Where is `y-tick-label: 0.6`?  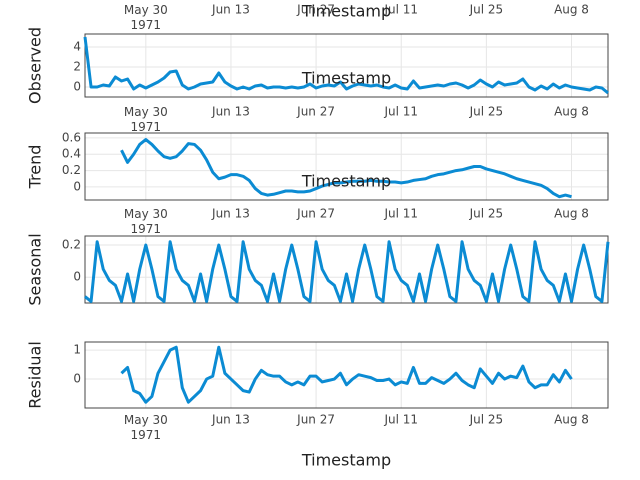
y-tick-label: 0.6 is located at coordinates (71, 137).